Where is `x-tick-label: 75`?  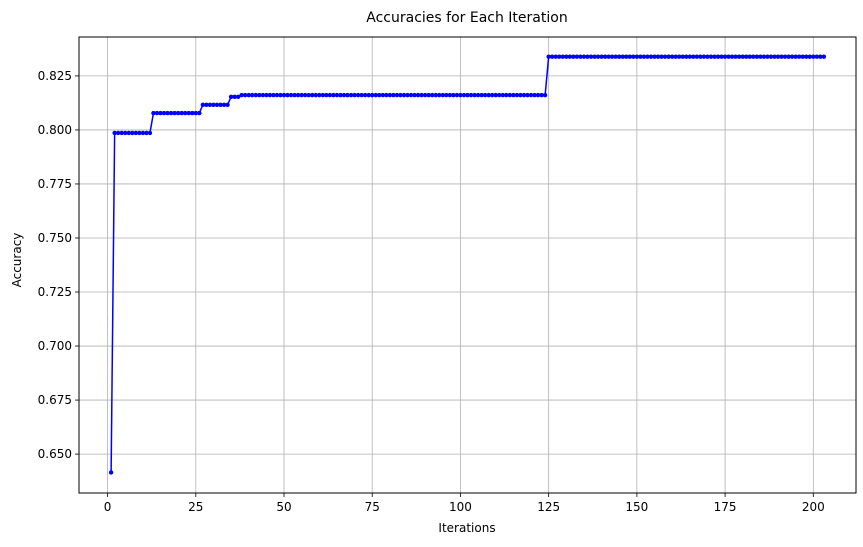
x-tick-label: 75 is located at coordinates (372, 507).